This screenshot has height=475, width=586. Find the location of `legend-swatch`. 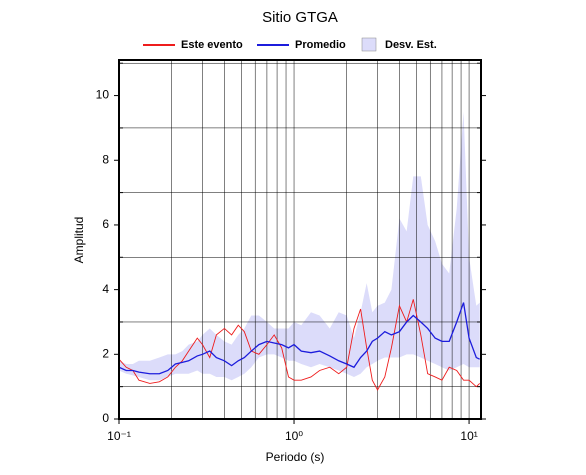

legend-swatch is located at coordinates (369, 44).